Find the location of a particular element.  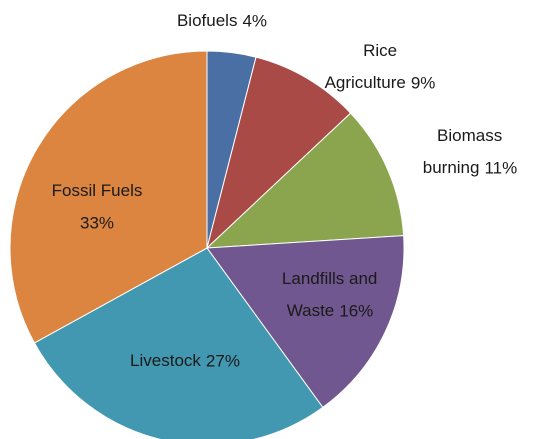

label-line: Rice is located at coordinates (382, 50).